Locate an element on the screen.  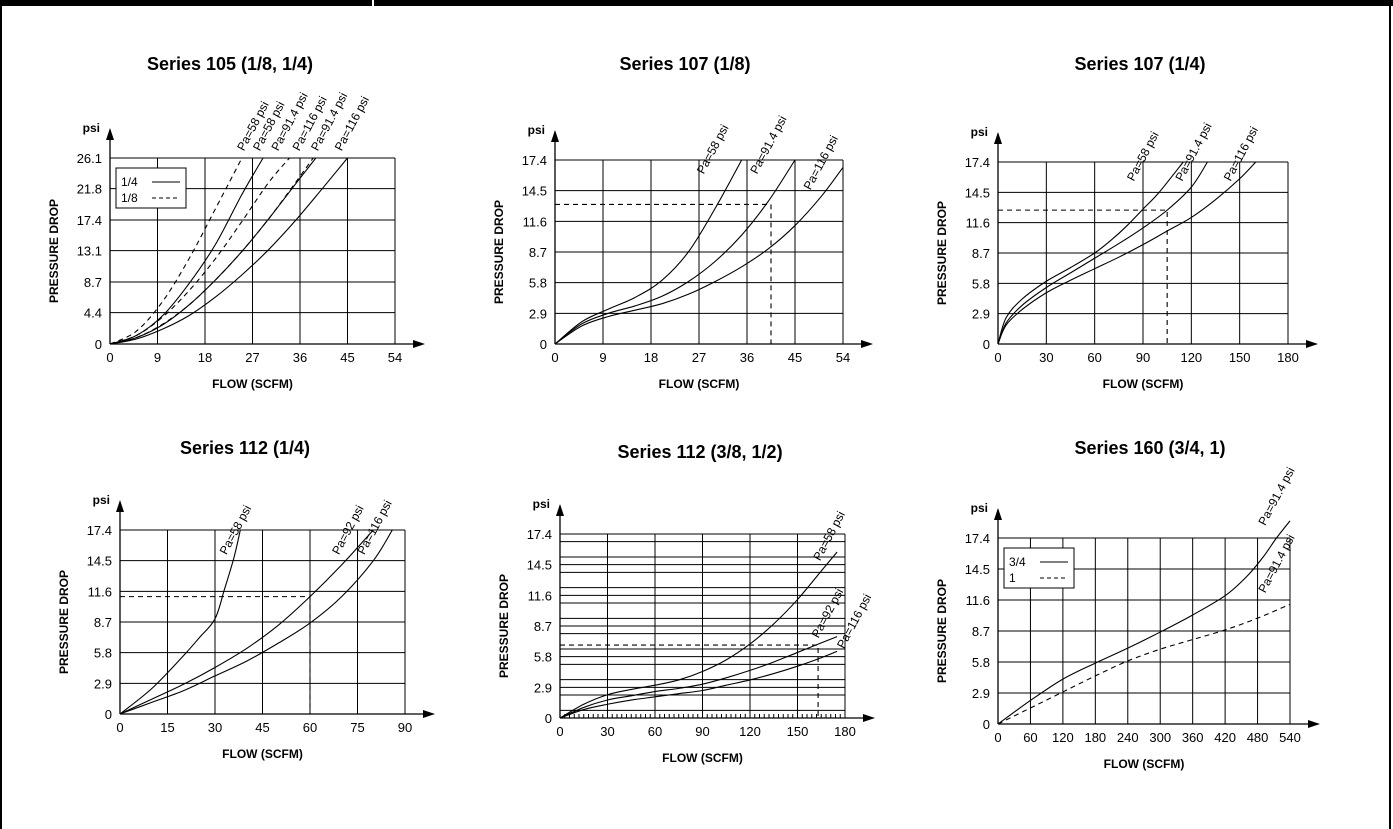
x-tick-label: 54 is located at coordinates (395, 357).